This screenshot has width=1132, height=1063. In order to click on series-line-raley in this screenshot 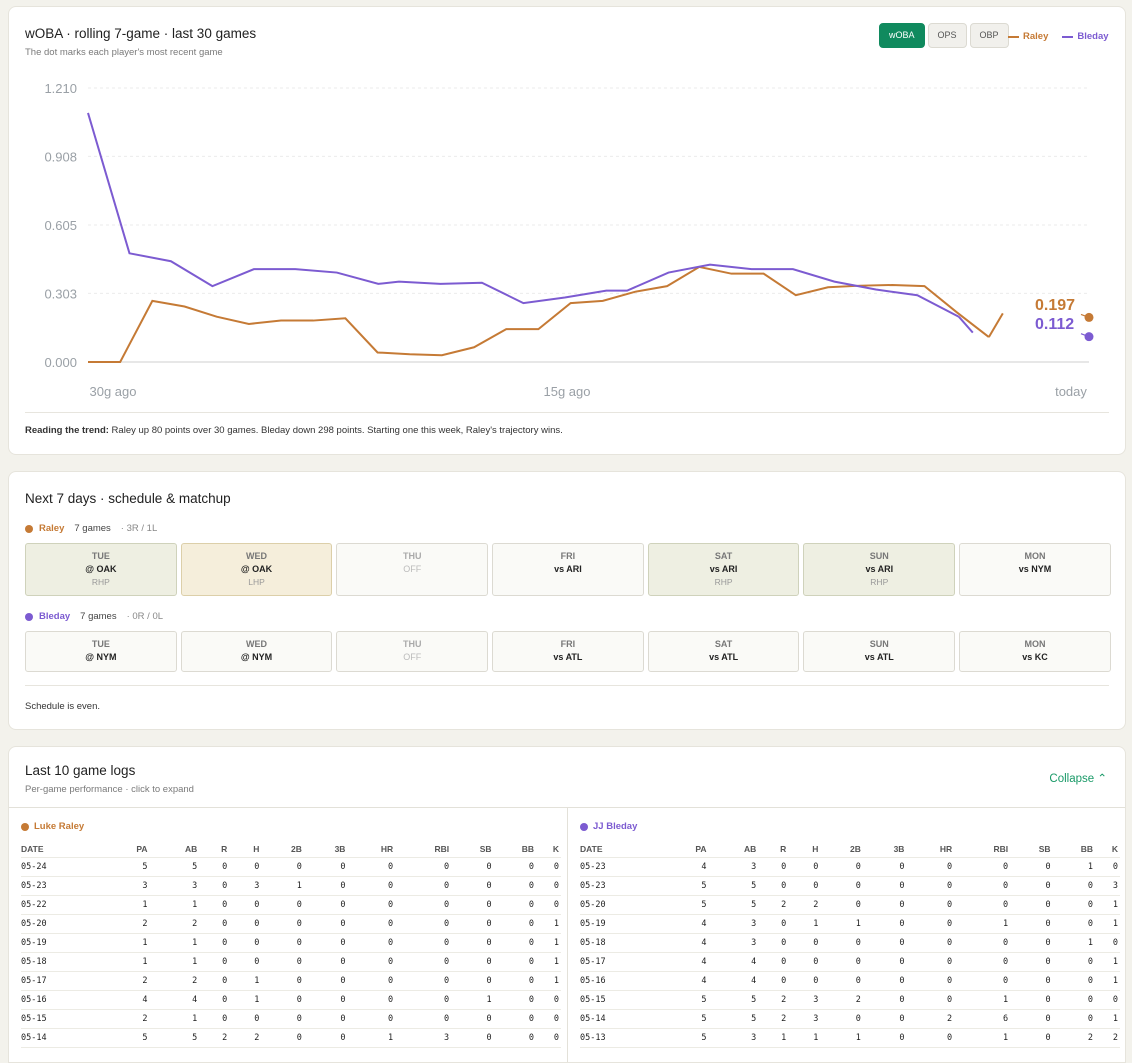, I will do `click(539, 314)`.